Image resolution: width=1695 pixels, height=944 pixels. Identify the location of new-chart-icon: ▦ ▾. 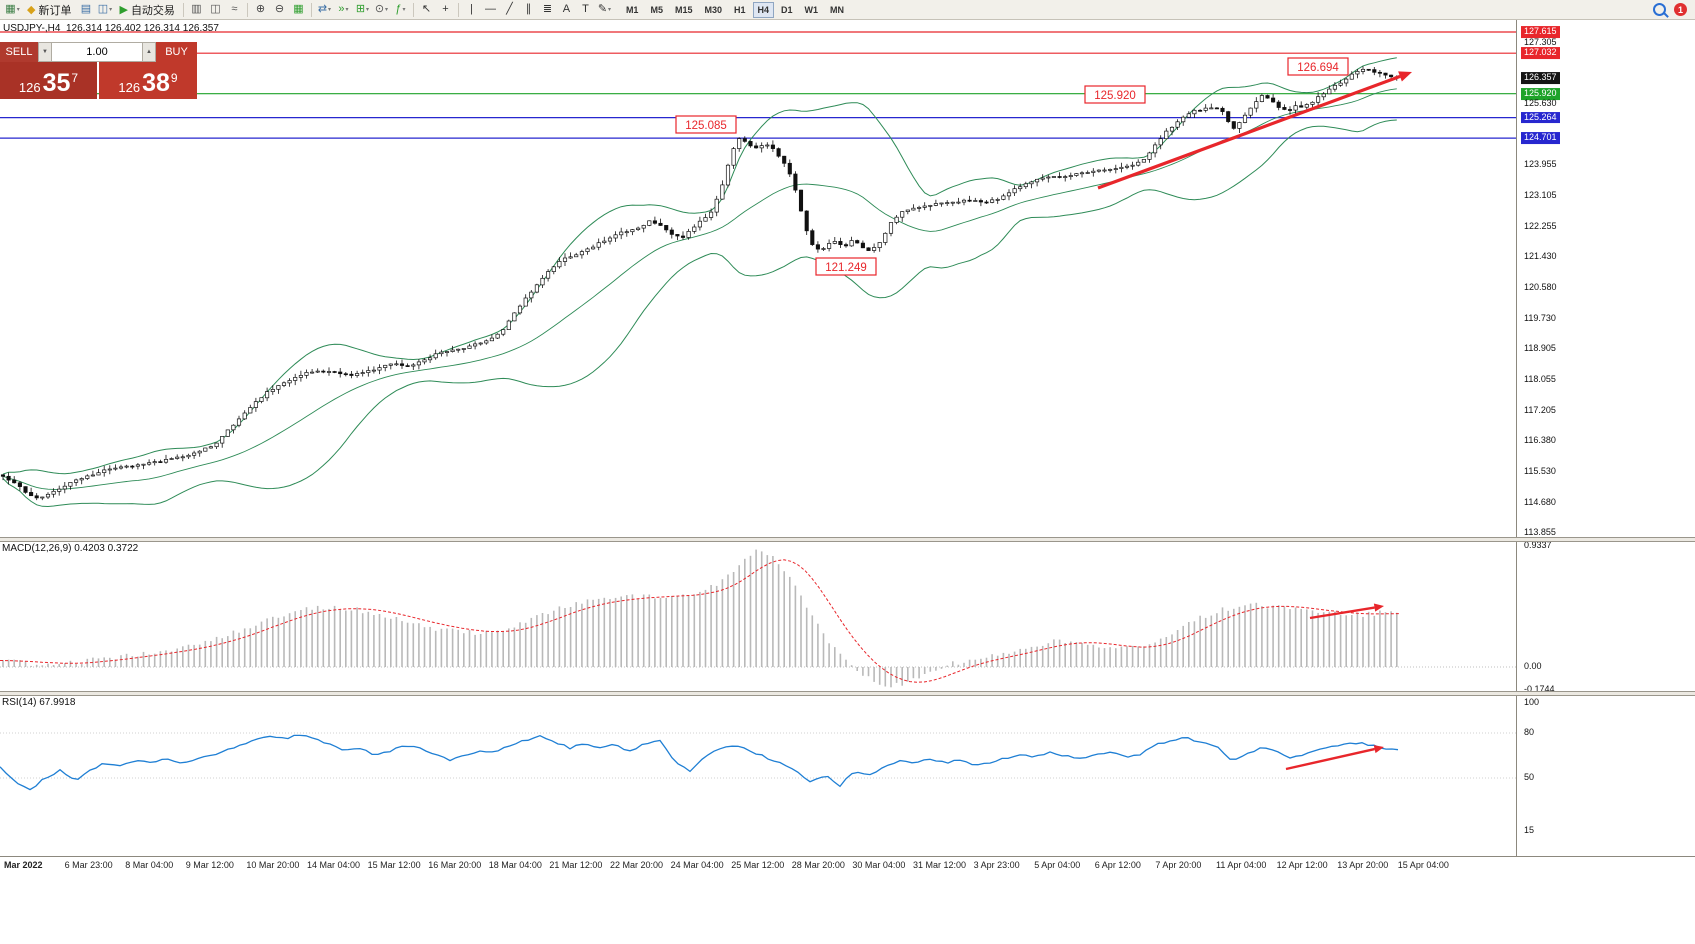
(12, 9).